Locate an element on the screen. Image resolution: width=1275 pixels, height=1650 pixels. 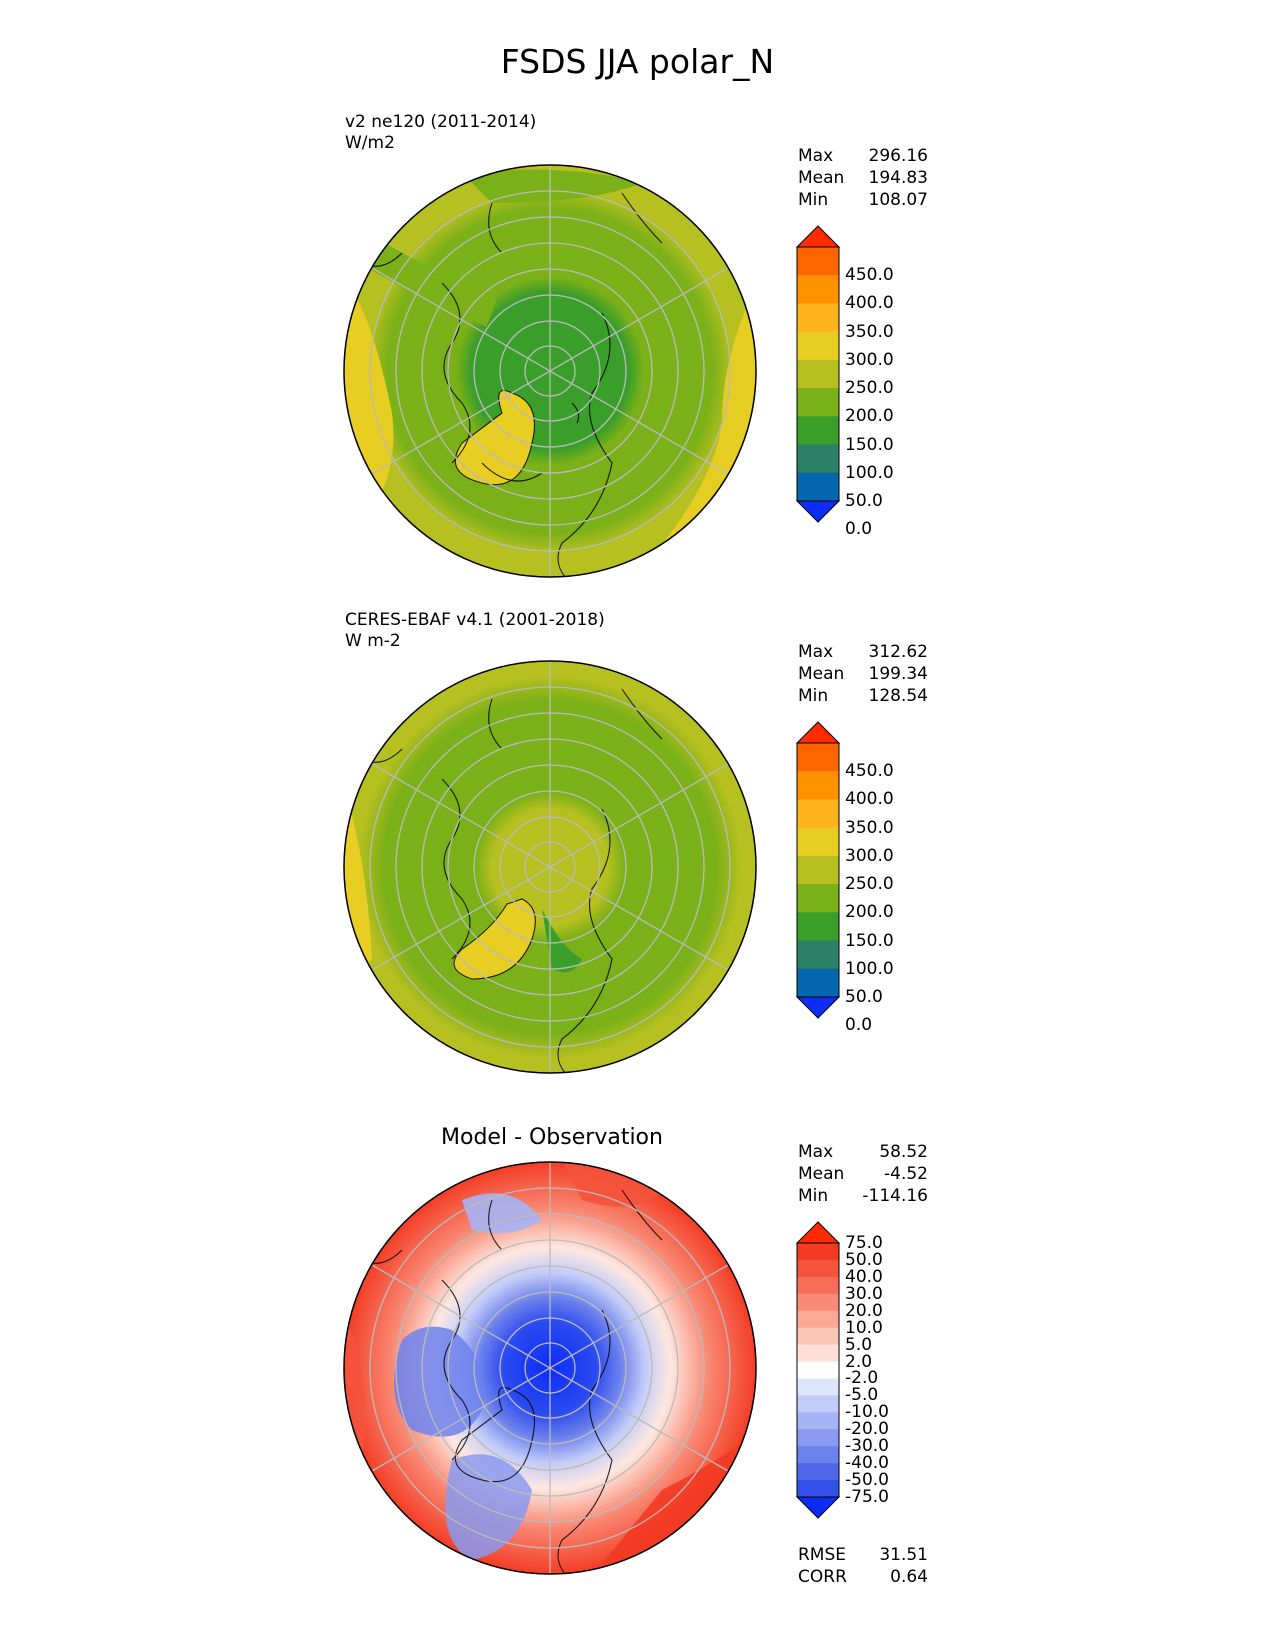
panel2-title-line1: CERES-EBAF v4.1 (2001-2018) is located at coordinates (475, 620).